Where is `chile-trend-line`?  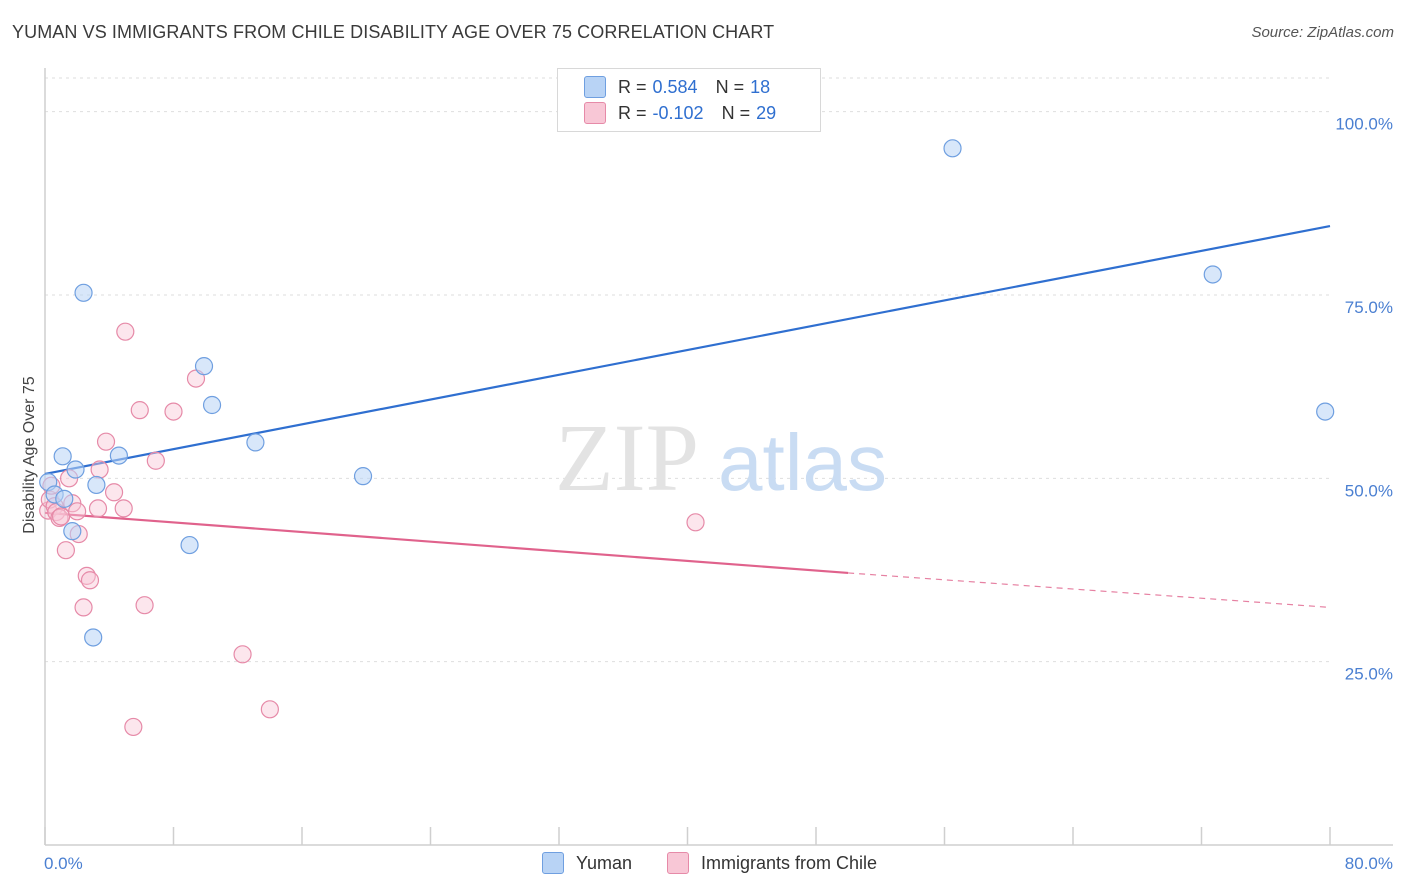 chile-trend-line is located at coordinates (446, 543).